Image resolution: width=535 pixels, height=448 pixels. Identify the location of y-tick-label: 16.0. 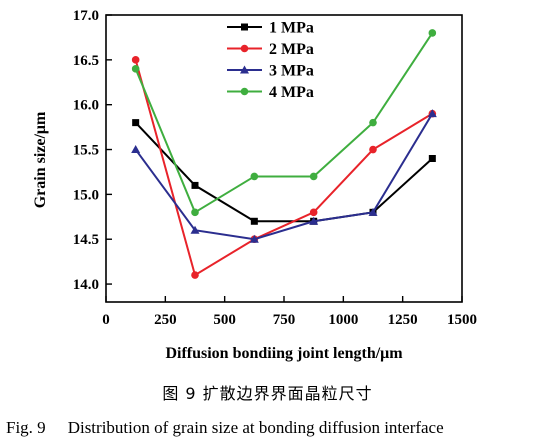
(86, 106).